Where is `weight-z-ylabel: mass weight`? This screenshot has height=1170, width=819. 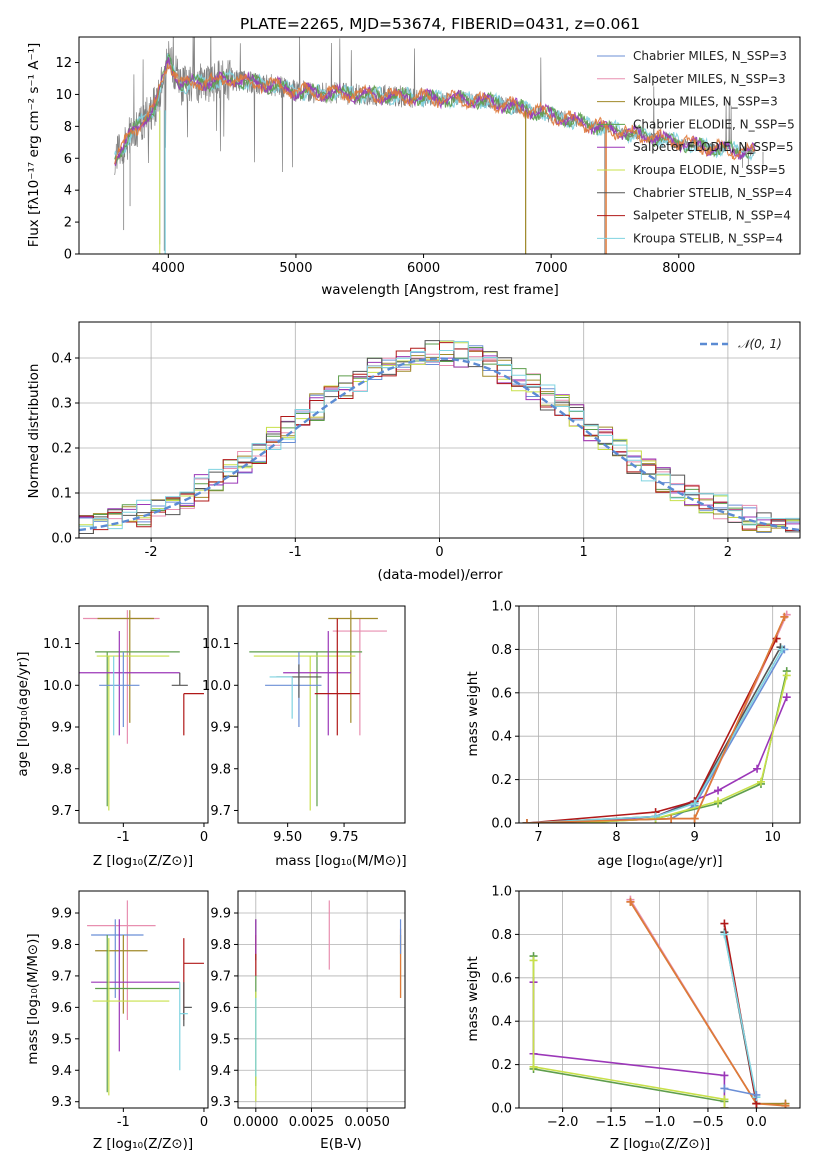 weight-z-ylabel: mass weight is located at coordinates (473, 998).